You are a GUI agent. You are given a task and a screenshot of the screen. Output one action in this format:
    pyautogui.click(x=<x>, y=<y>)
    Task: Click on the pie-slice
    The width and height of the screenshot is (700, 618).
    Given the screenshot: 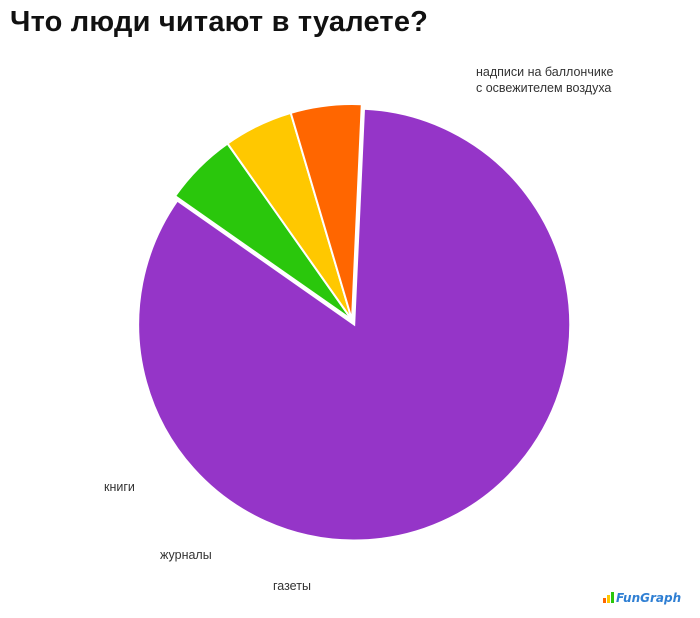 What is the action you would take?
    pyautogui.click(x=326, y=212)
    